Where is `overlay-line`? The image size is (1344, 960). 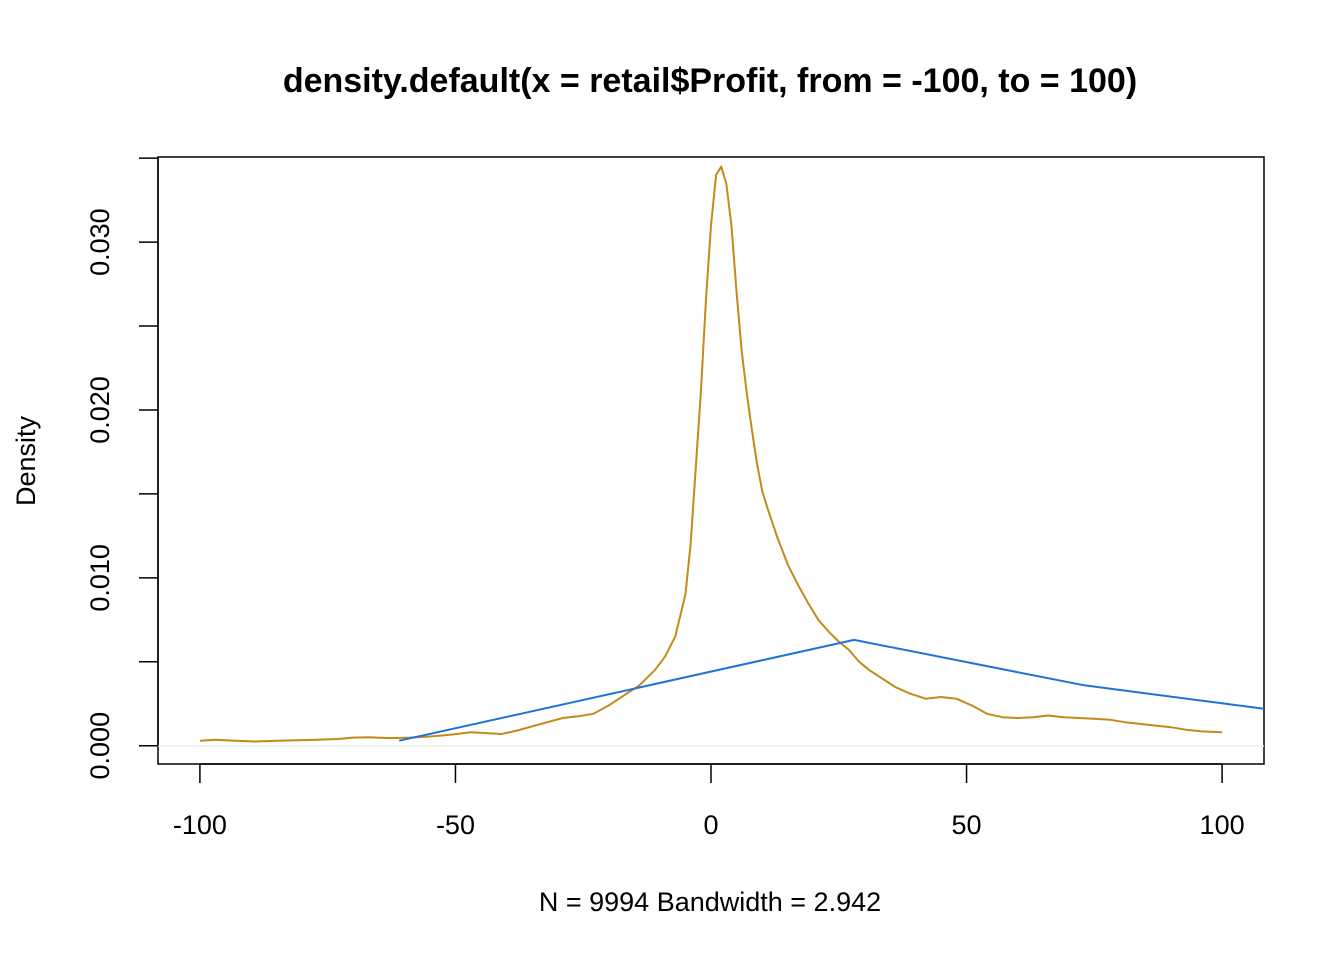 overlay-line is located at coordinates (831, 690).